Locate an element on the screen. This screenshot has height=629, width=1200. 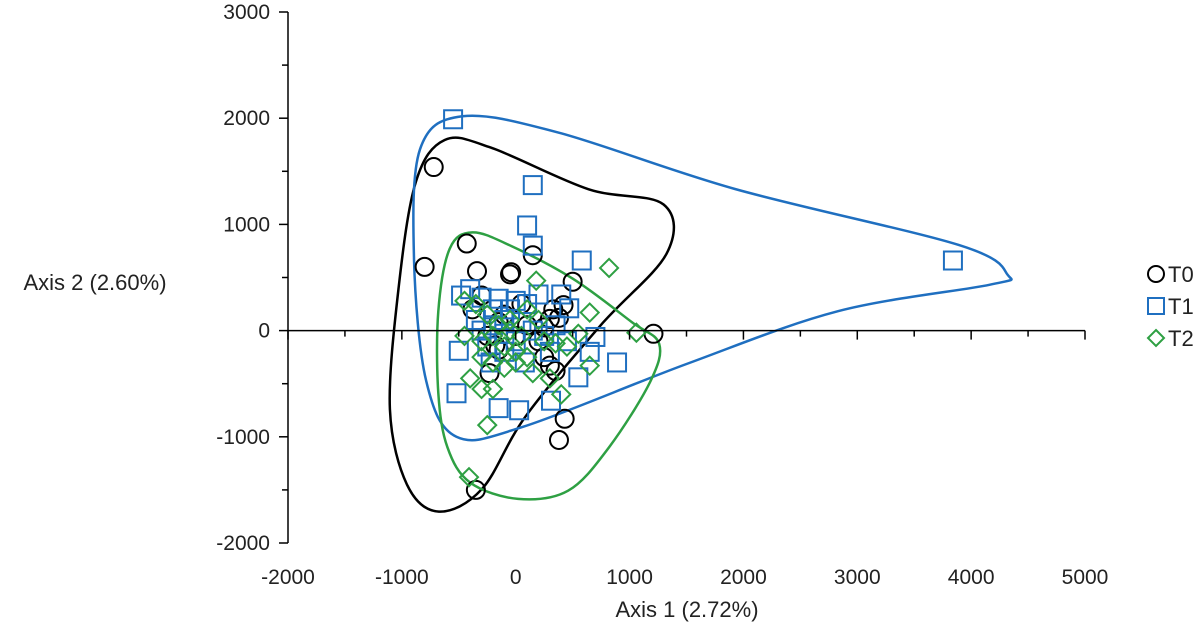
x-tick-label: 1000 is located at coordinates (629, 577).